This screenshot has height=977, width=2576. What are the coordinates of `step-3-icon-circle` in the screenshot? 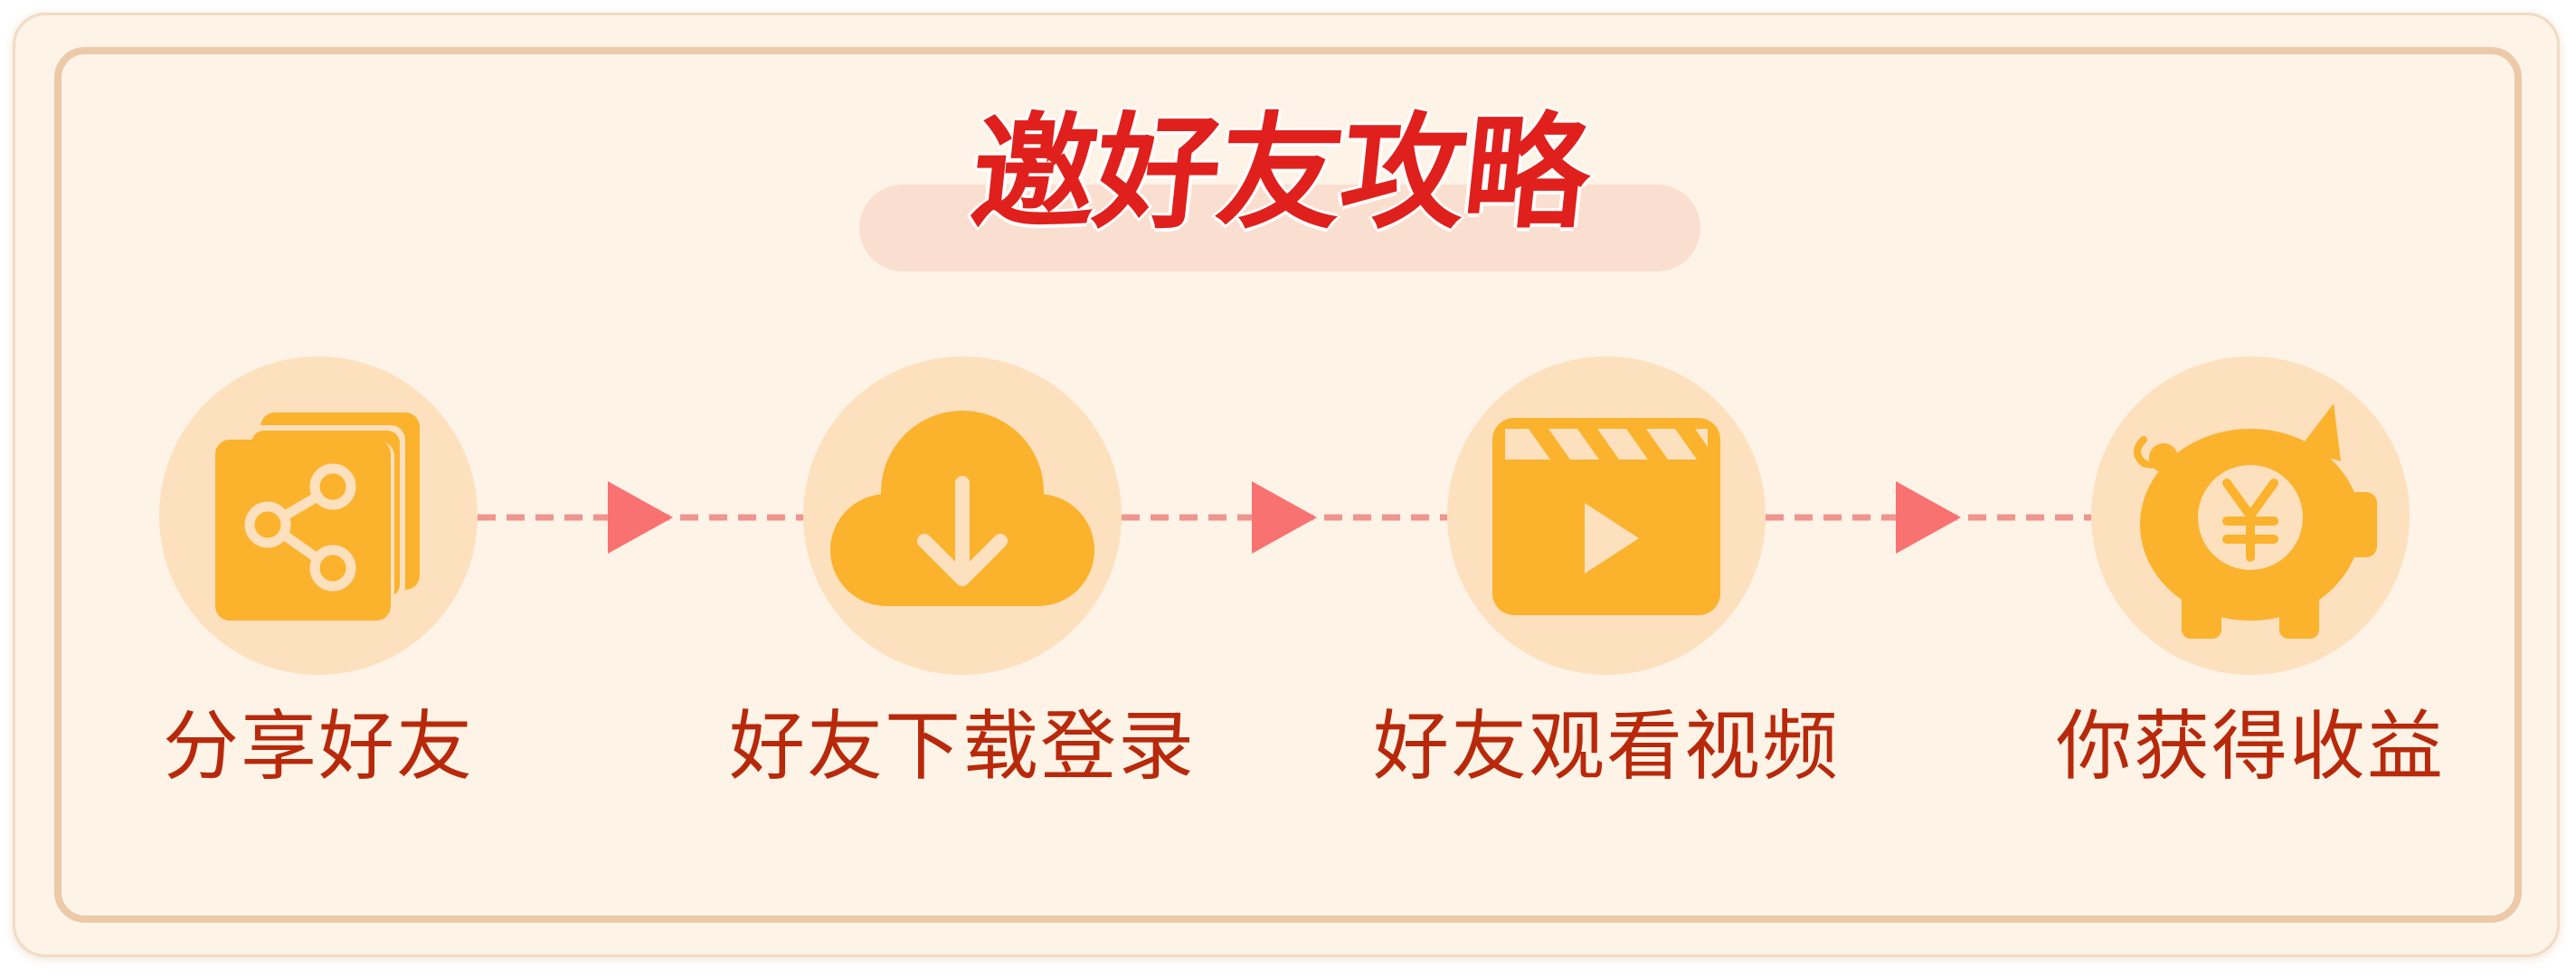 It's located at (1606, 515).